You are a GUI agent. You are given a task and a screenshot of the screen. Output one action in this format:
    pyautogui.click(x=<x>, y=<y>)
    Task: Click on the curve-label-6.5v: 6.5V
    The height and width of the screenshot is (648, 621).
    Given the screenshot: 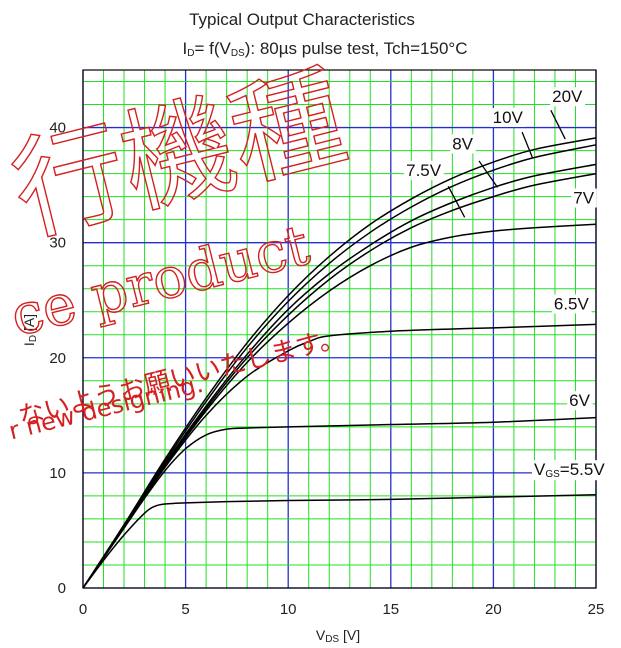 What is the action you would take?
    pyautogui.click(x=572, y=303)
    